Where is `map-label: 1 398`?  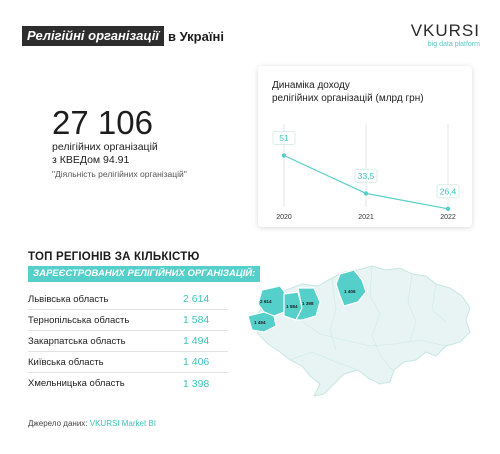 map-label: 1 398 is located at coordinates (308, 303).